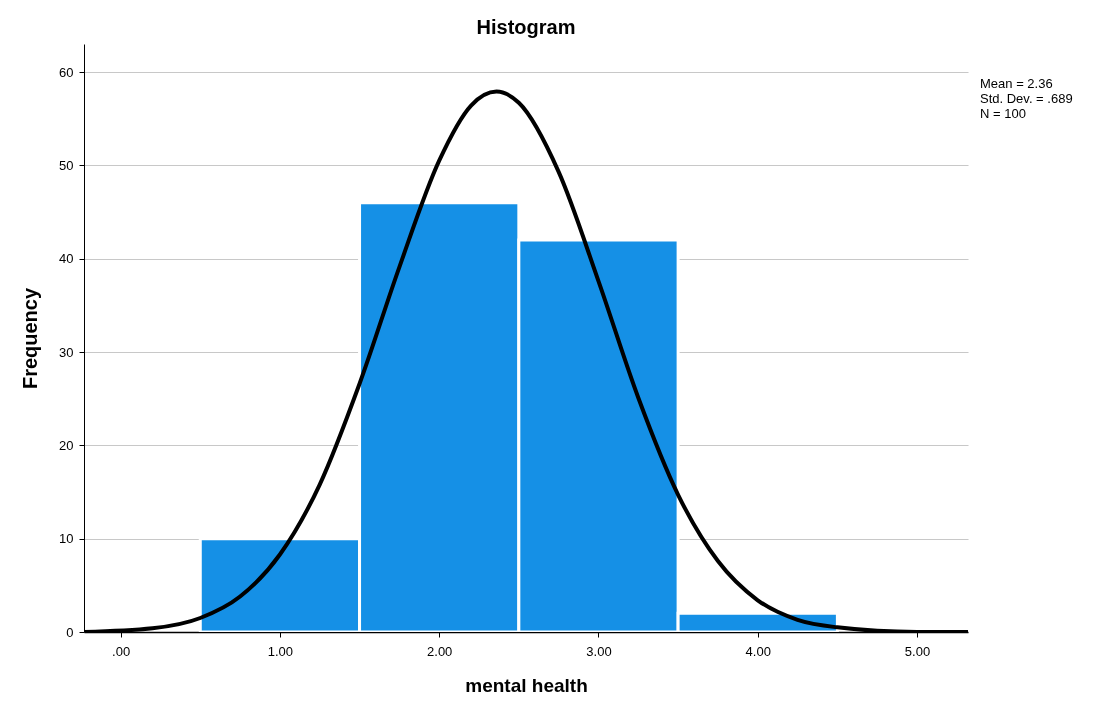  Describe the element at coordinates (917, 651) in the screenshot. I see `x-tick-label: 5.00` at that location.